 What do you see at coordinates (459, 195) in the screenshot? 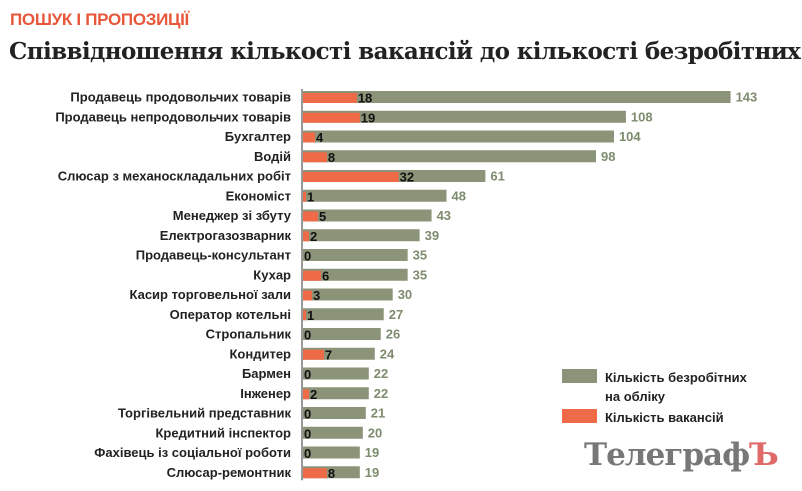
I see `value-label-unemployed: 48` at bounding box center [459, 195].